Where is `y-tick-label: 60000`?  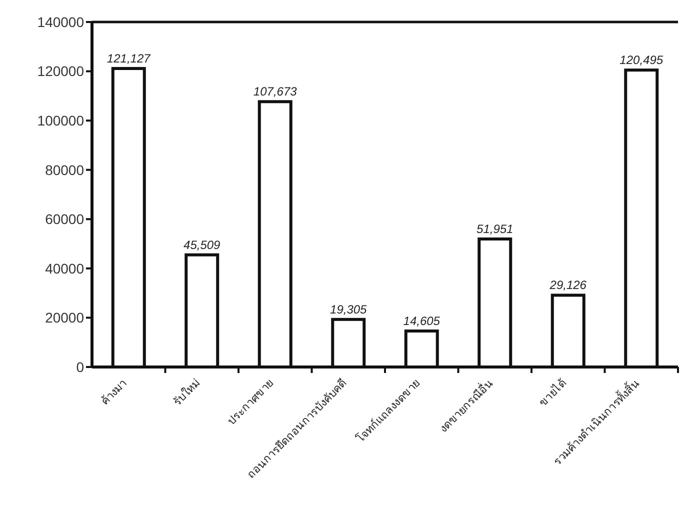
y-tick-label: 60000 is located at coordinates (64, 219).